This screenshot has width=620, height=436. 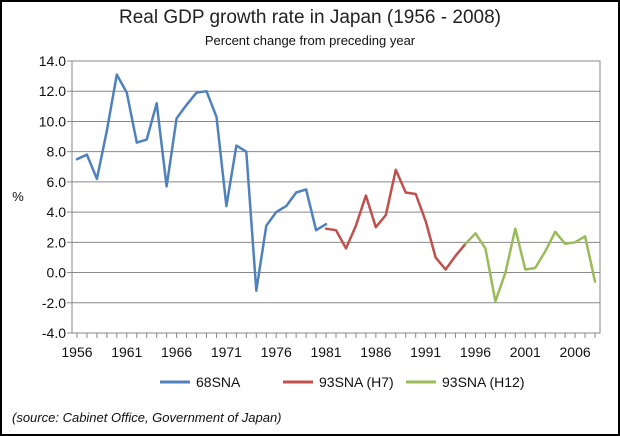 What do you see at coordinates (54, 333) in the screenshot?
I see `y-tick-label: -4.0` at bounding box center [54, 333].